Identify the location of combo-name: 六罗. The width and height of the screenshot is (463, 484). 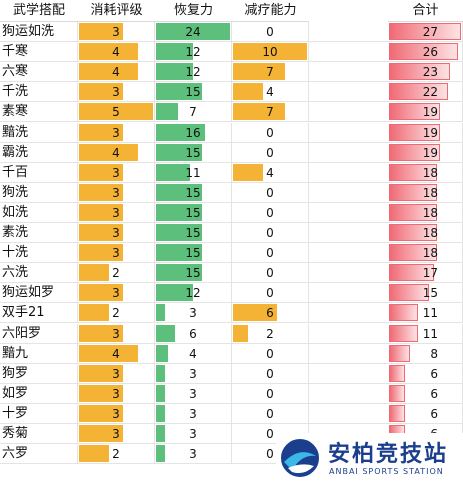
(39, 454).